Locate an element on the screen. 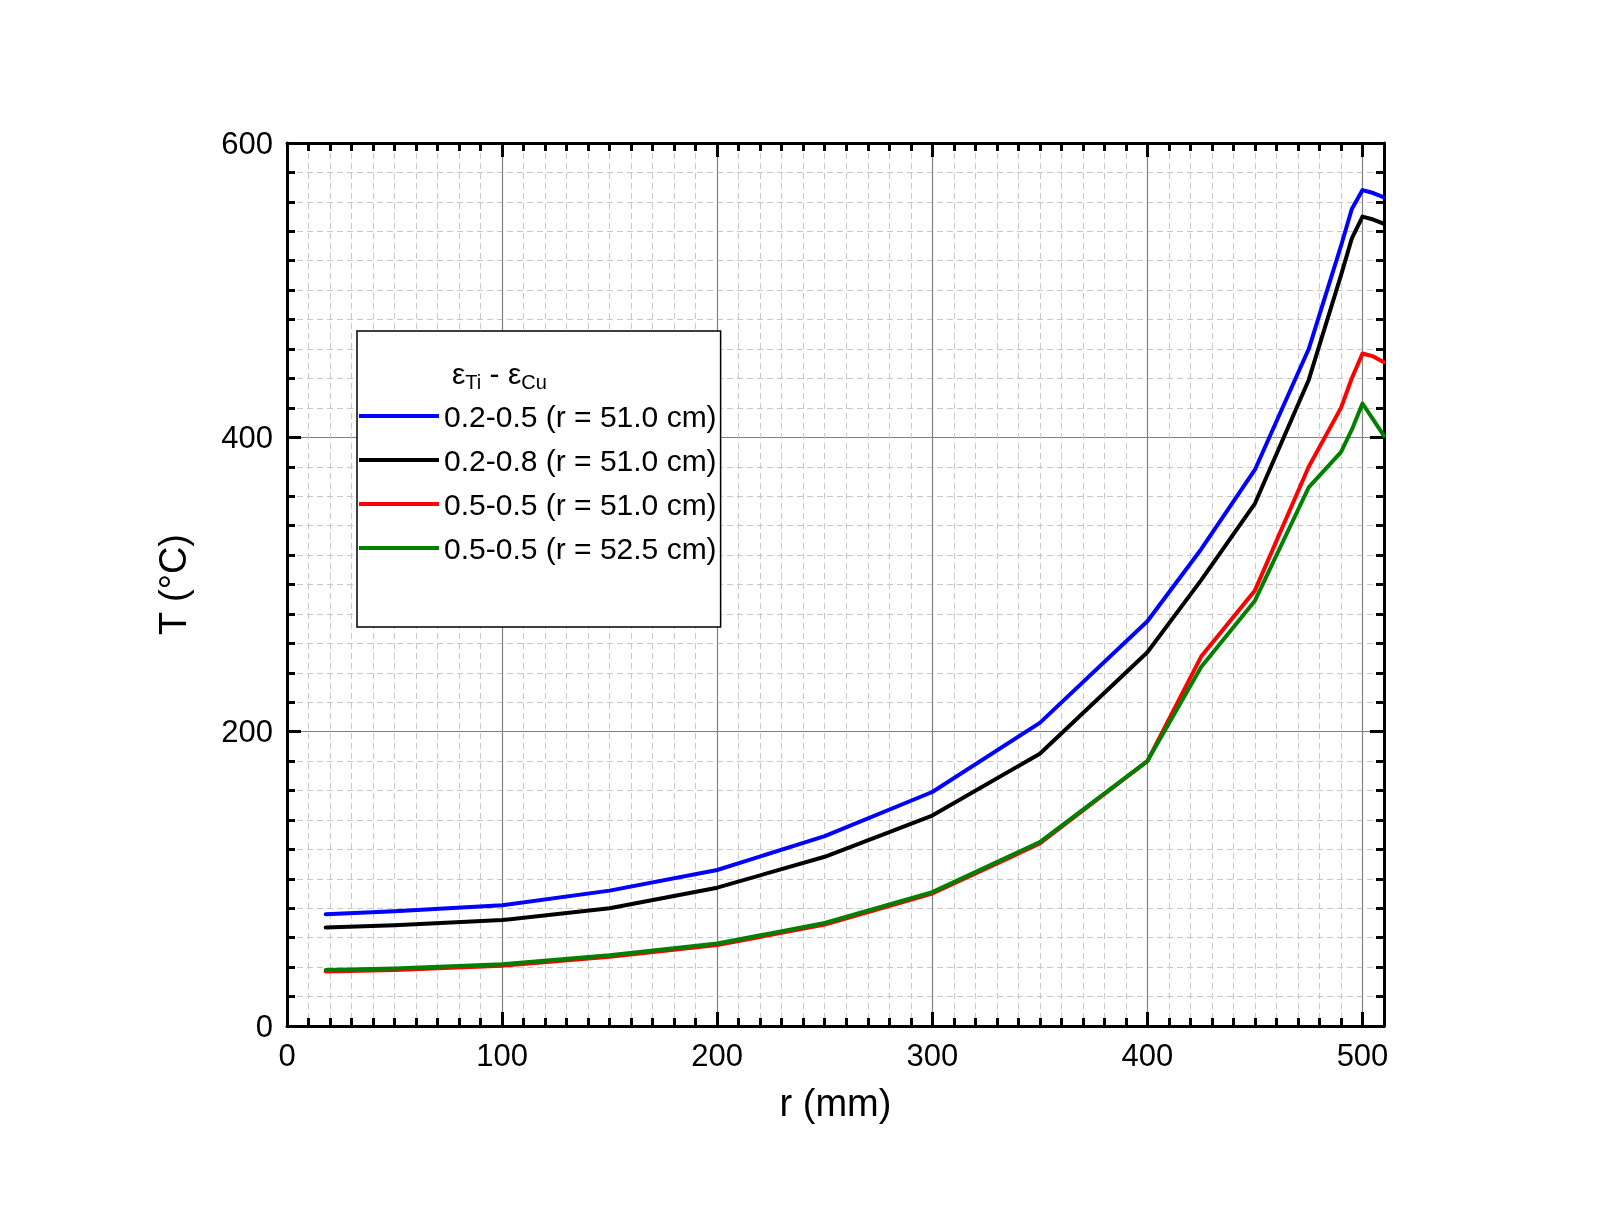 Image resolution: width=1609 pixels, height=1232 pixels. x-tick-label: 300 is located at coordinates (932, 1055).